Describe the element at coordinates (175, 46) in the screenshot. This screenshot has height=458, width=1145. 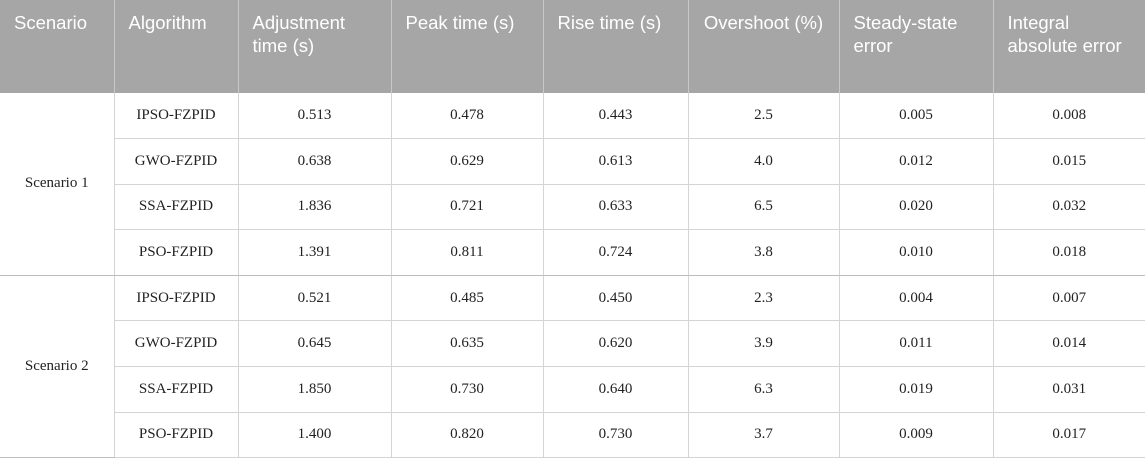
I see `header-algorithm: Algorithm` at that location.